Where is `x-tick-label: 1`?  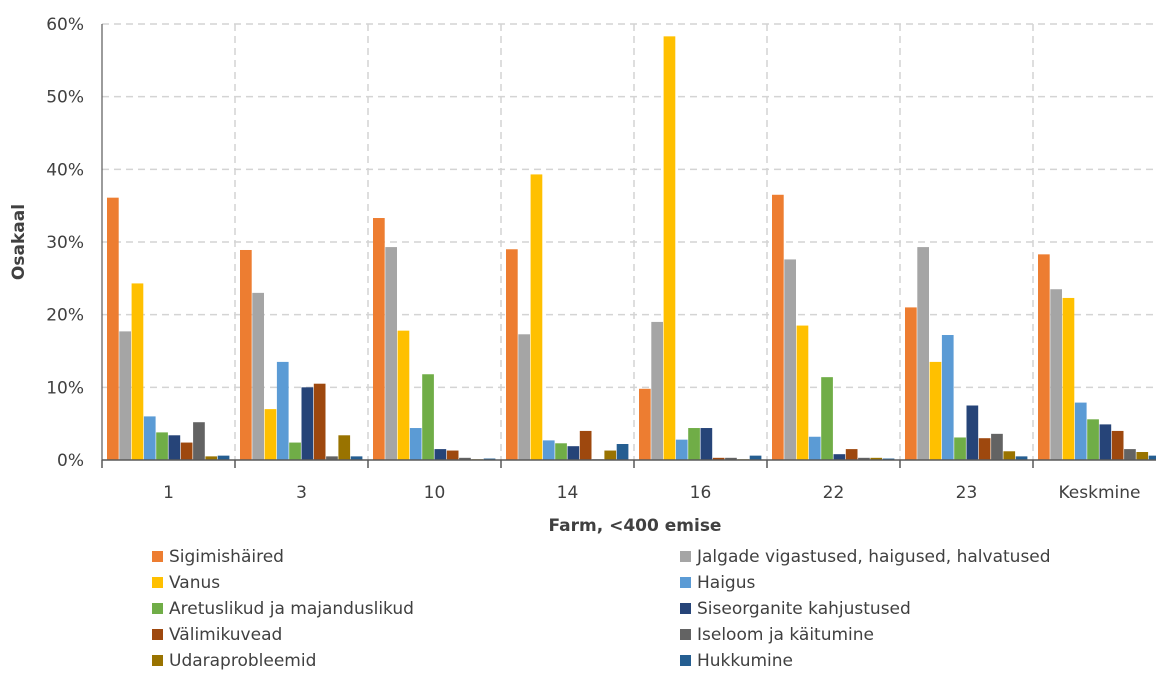
x-tick-label: 1 is located at coordinates (168, 493).